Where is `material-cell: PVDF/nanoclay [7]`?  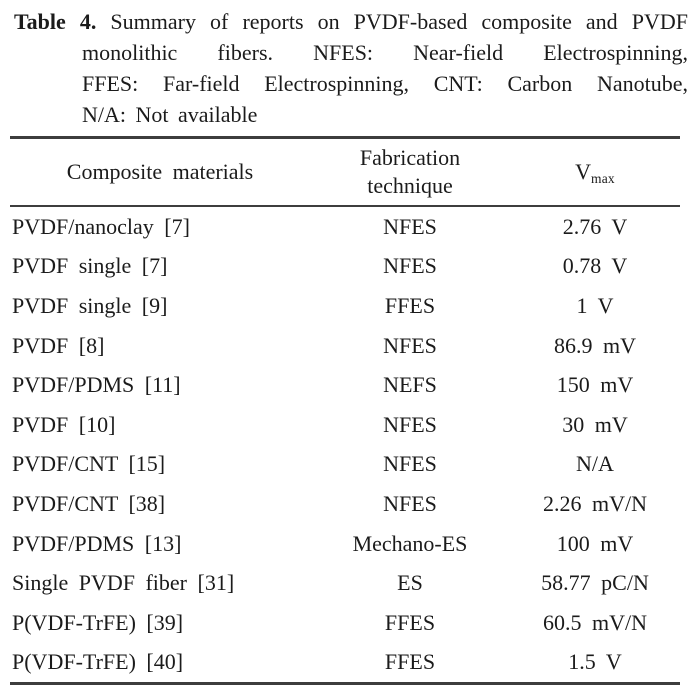
material-cell: PVDF/nanoclay [7] is located at coordinates (101, 226).